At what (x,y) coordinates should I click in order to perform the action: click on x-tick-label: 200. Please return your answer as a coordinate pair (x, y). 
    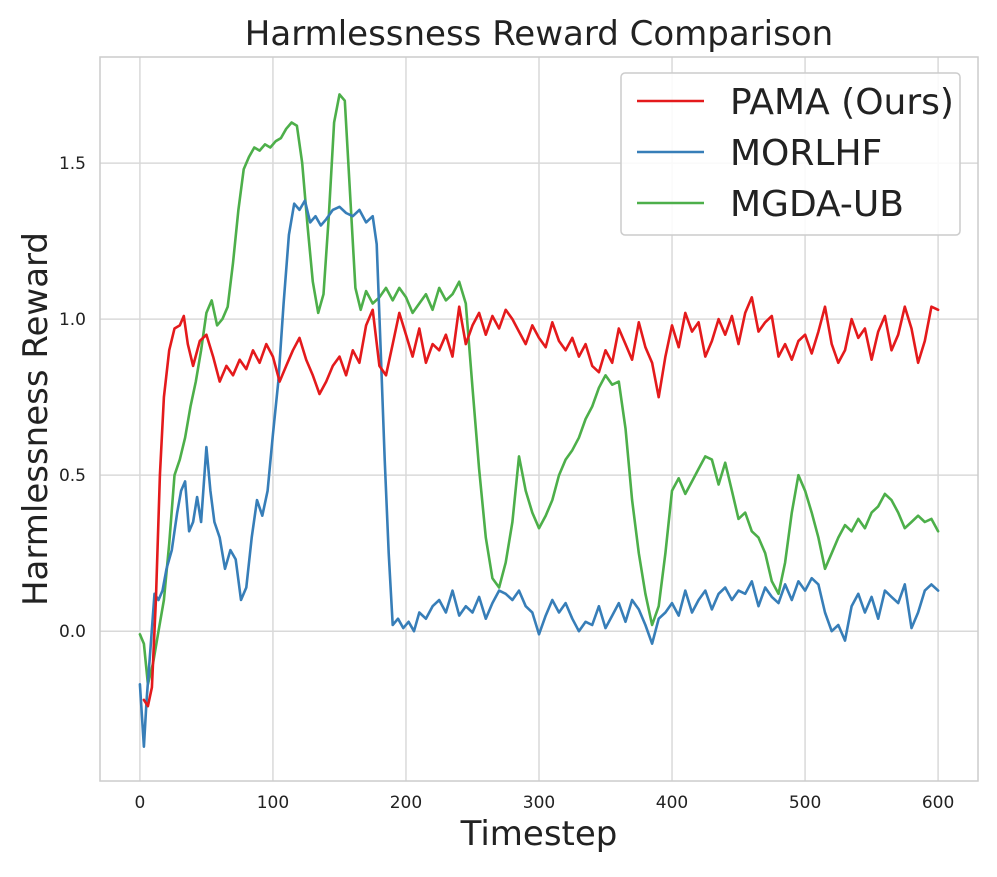
    Looking at the image, I should click on (406, 803).